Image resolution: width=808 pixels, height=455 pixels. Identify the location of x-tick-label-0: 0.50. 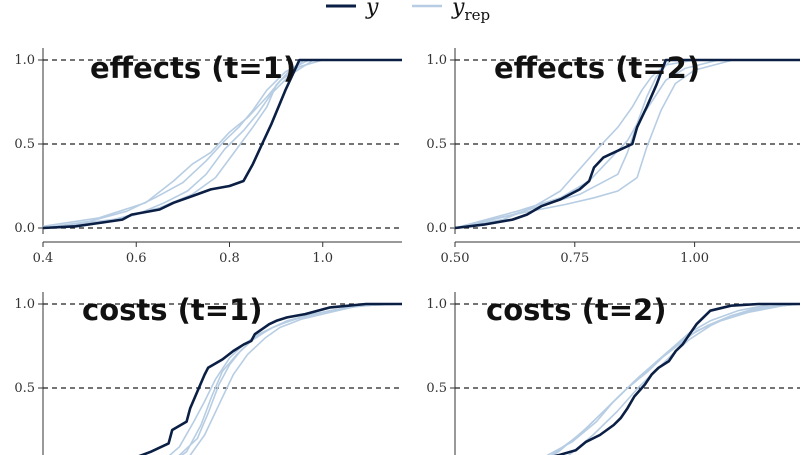
(455, 258).